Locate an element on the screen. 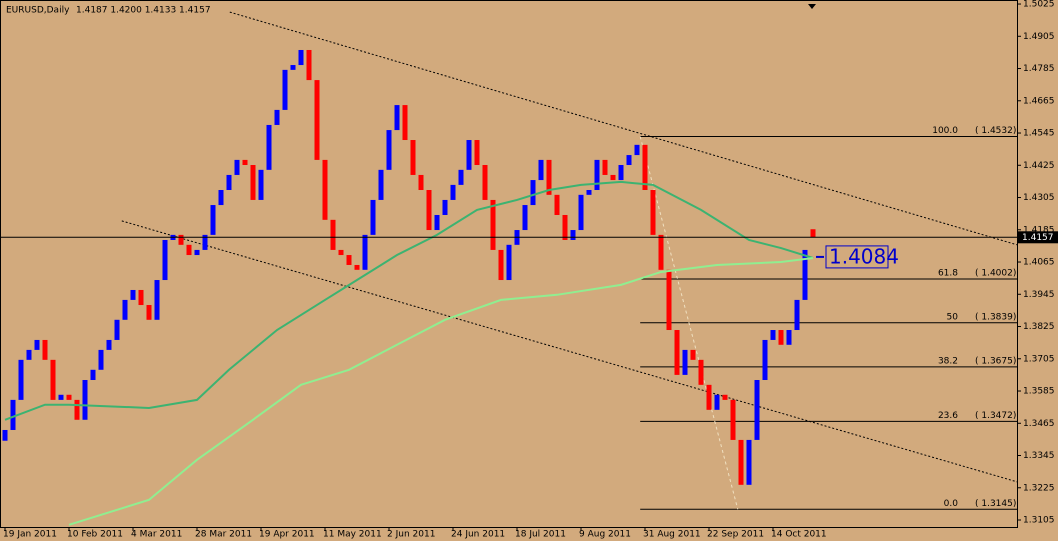 Image resolution: width=1058 pixels, height=541 pixels. y-tick-label: 1.3105 is located at coordinates (1039, 521).